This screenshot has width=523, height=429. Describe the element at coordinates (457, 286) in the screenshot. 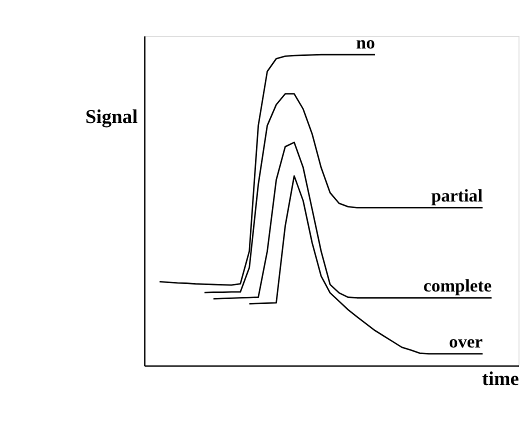

I see `series-label: complete` at that location.